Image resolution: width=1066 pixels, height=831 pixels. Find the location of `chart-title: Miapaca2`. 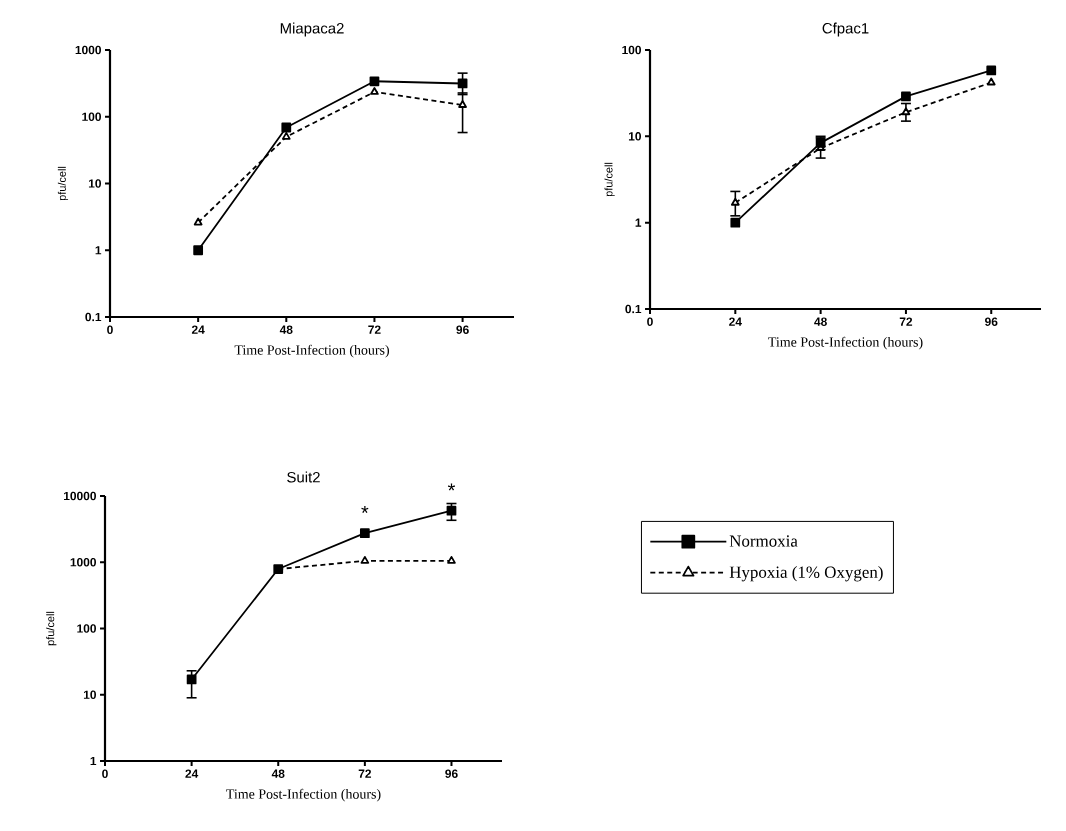

chart-title: Miapaca2 is located at coordinates (312, 29).